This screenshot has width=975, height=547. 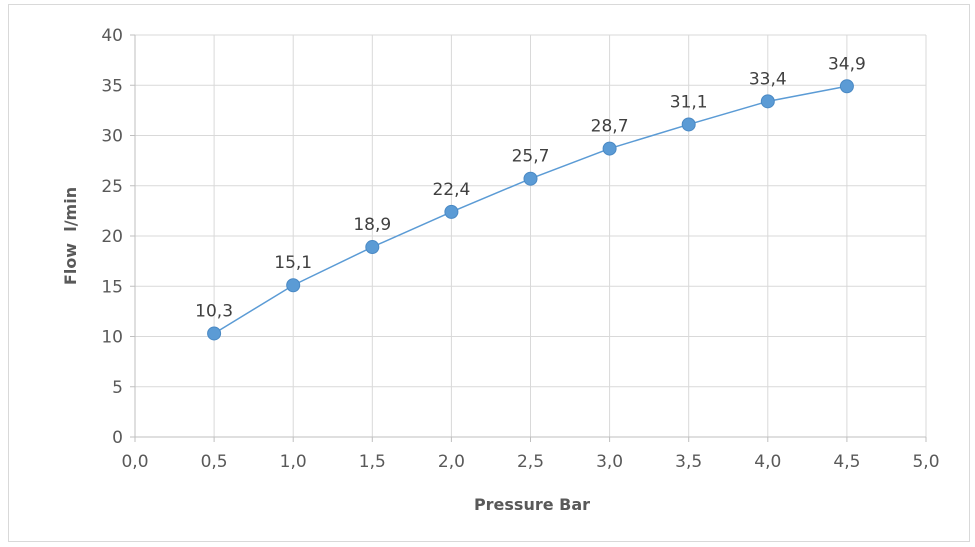 I want to click on y-tick-label: 20, so click(x=112, y=237).